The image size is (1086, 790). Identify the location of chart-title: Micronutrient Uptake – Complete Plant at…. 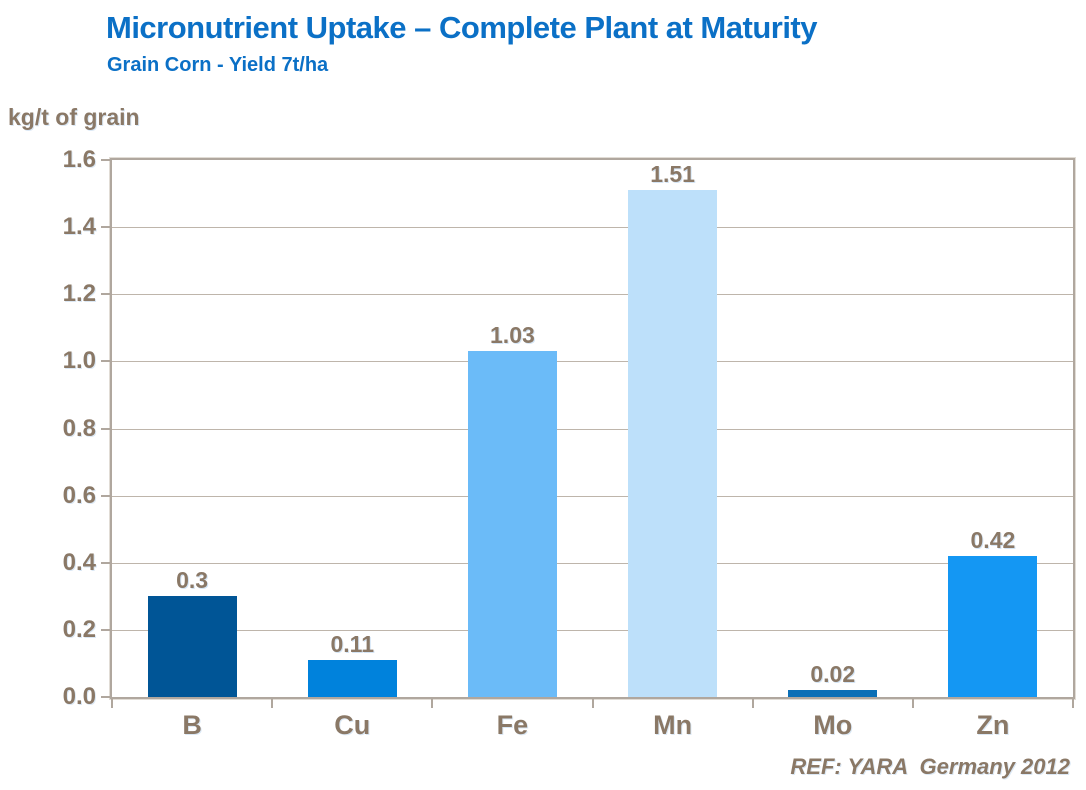
(462, 27).